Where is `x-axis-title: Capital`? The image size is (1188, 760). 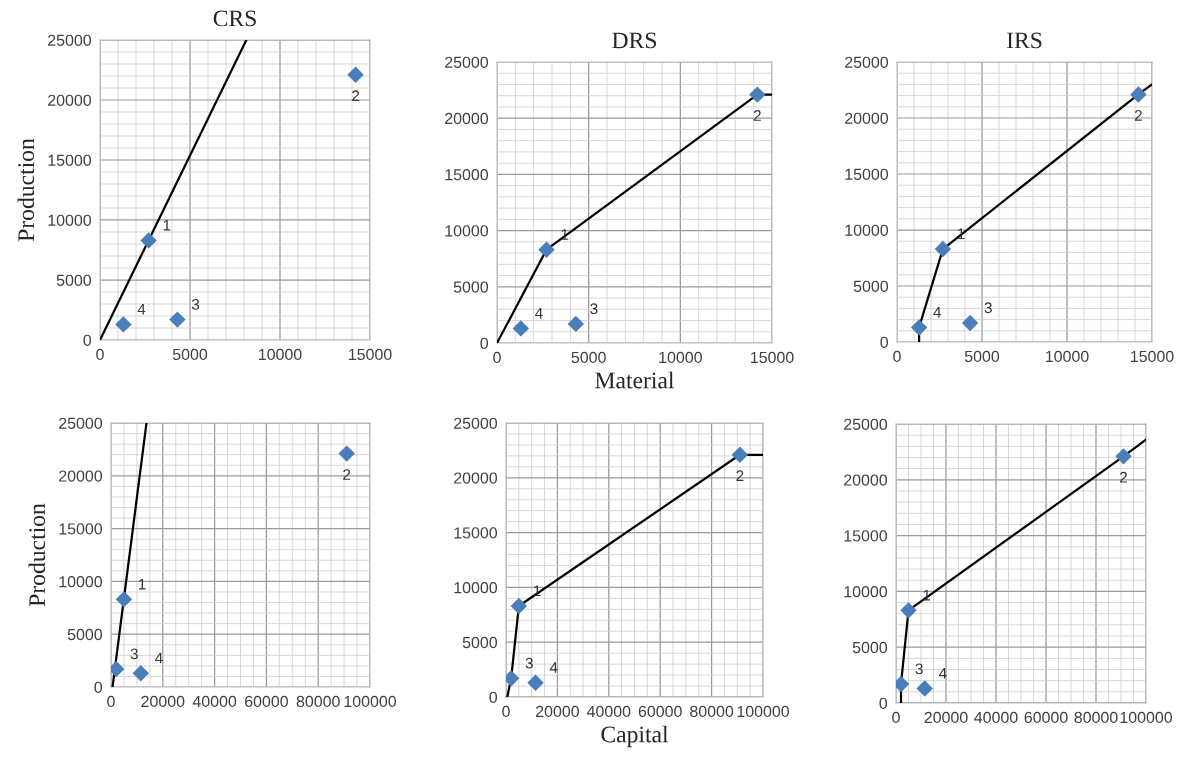 x-axis-title: Capital is located at coordinates (635, 736).